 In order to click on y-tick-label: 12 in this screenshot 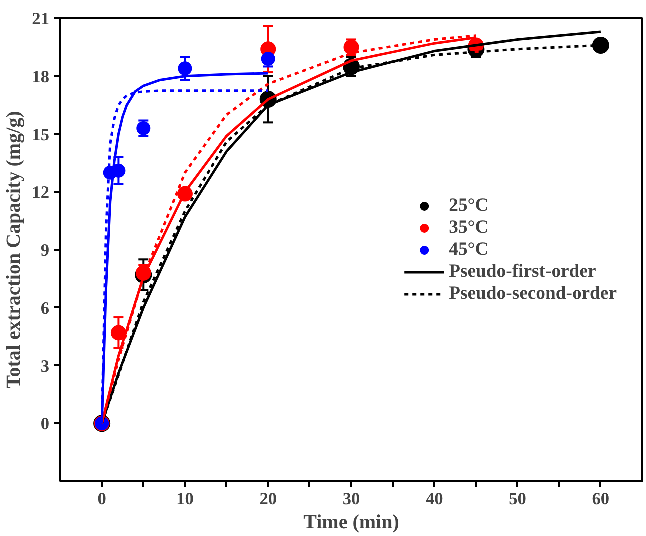, I will do `click(41, 192)`.